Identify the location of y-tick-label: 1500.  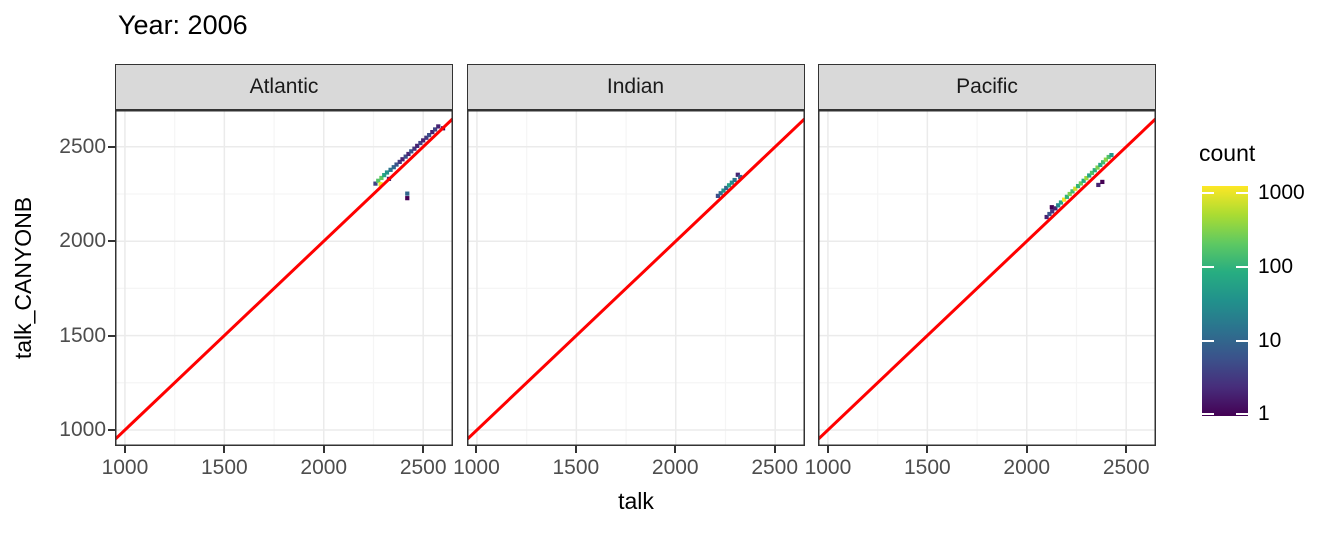
(82, 335).